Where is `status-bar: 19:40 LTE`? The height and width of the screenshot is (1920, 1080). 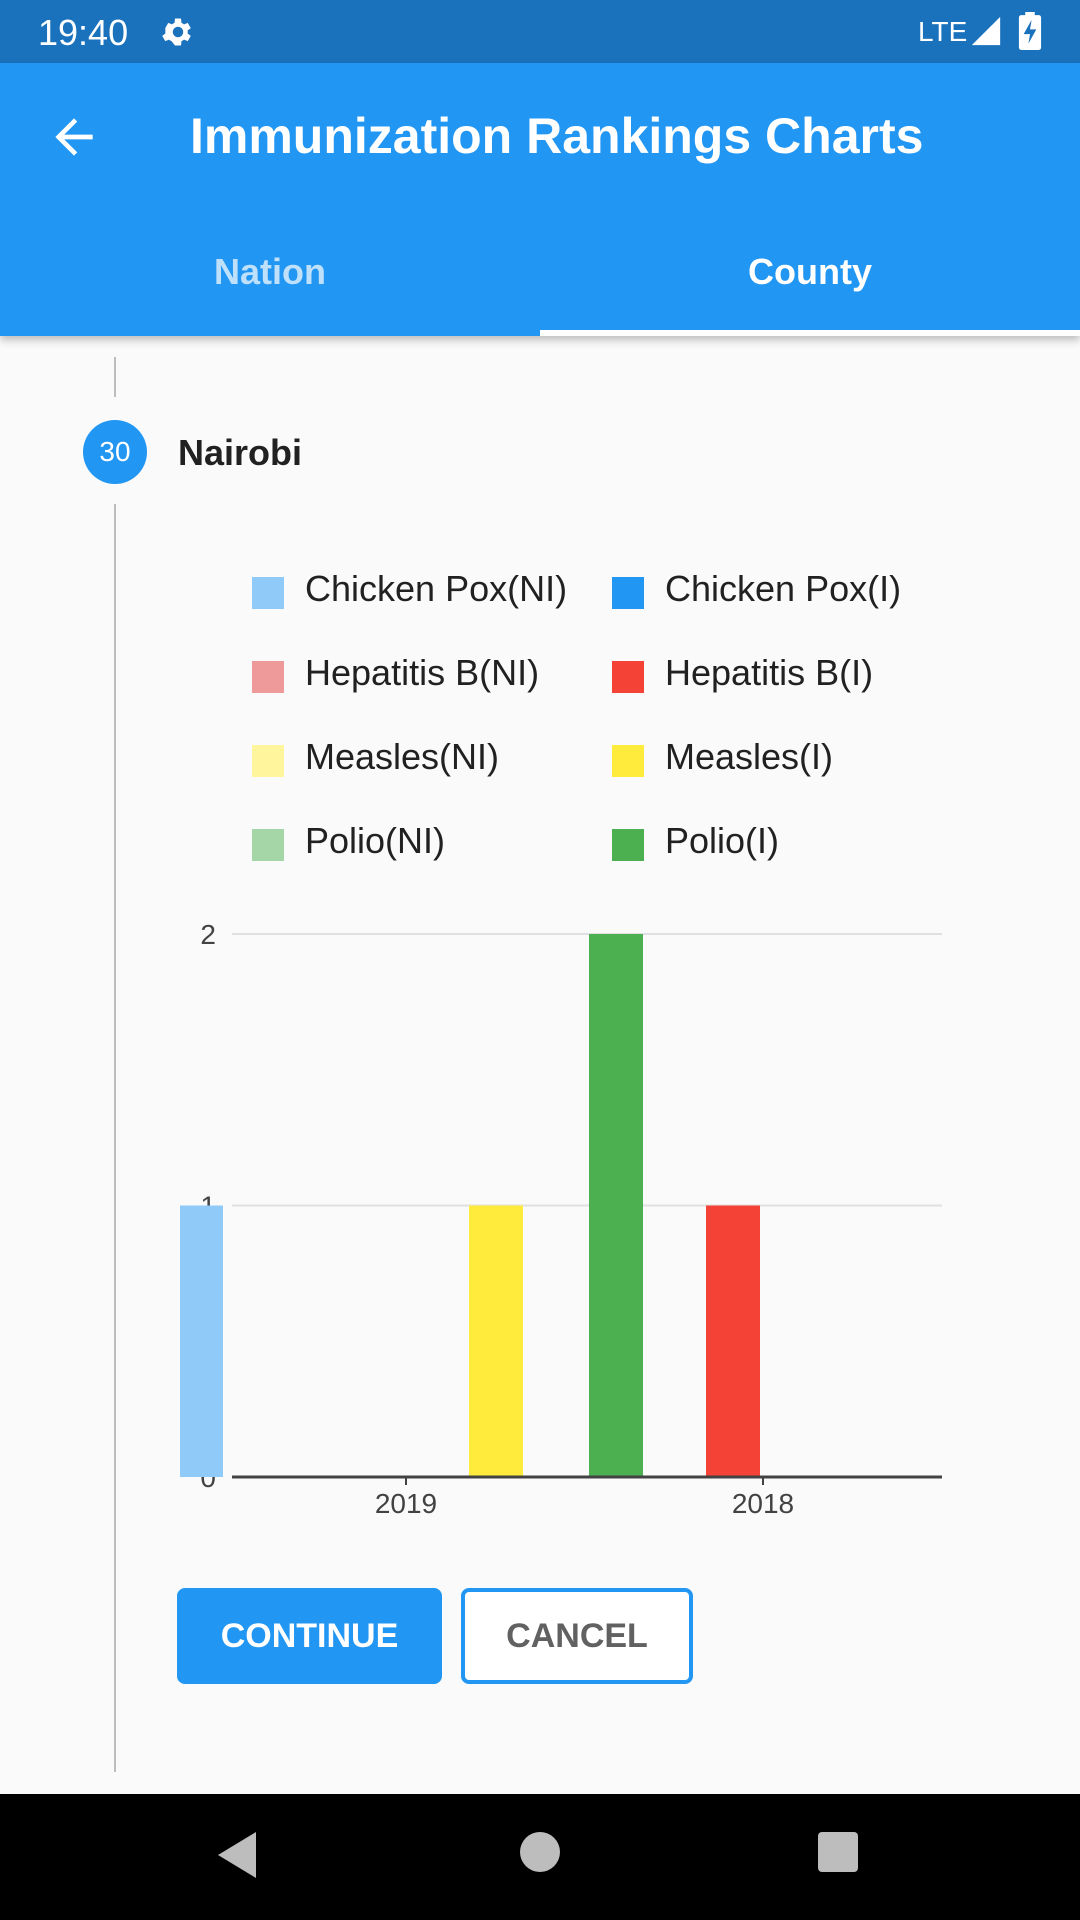 status-bar: 19:40 LTE is located at coordinates (540, 31).